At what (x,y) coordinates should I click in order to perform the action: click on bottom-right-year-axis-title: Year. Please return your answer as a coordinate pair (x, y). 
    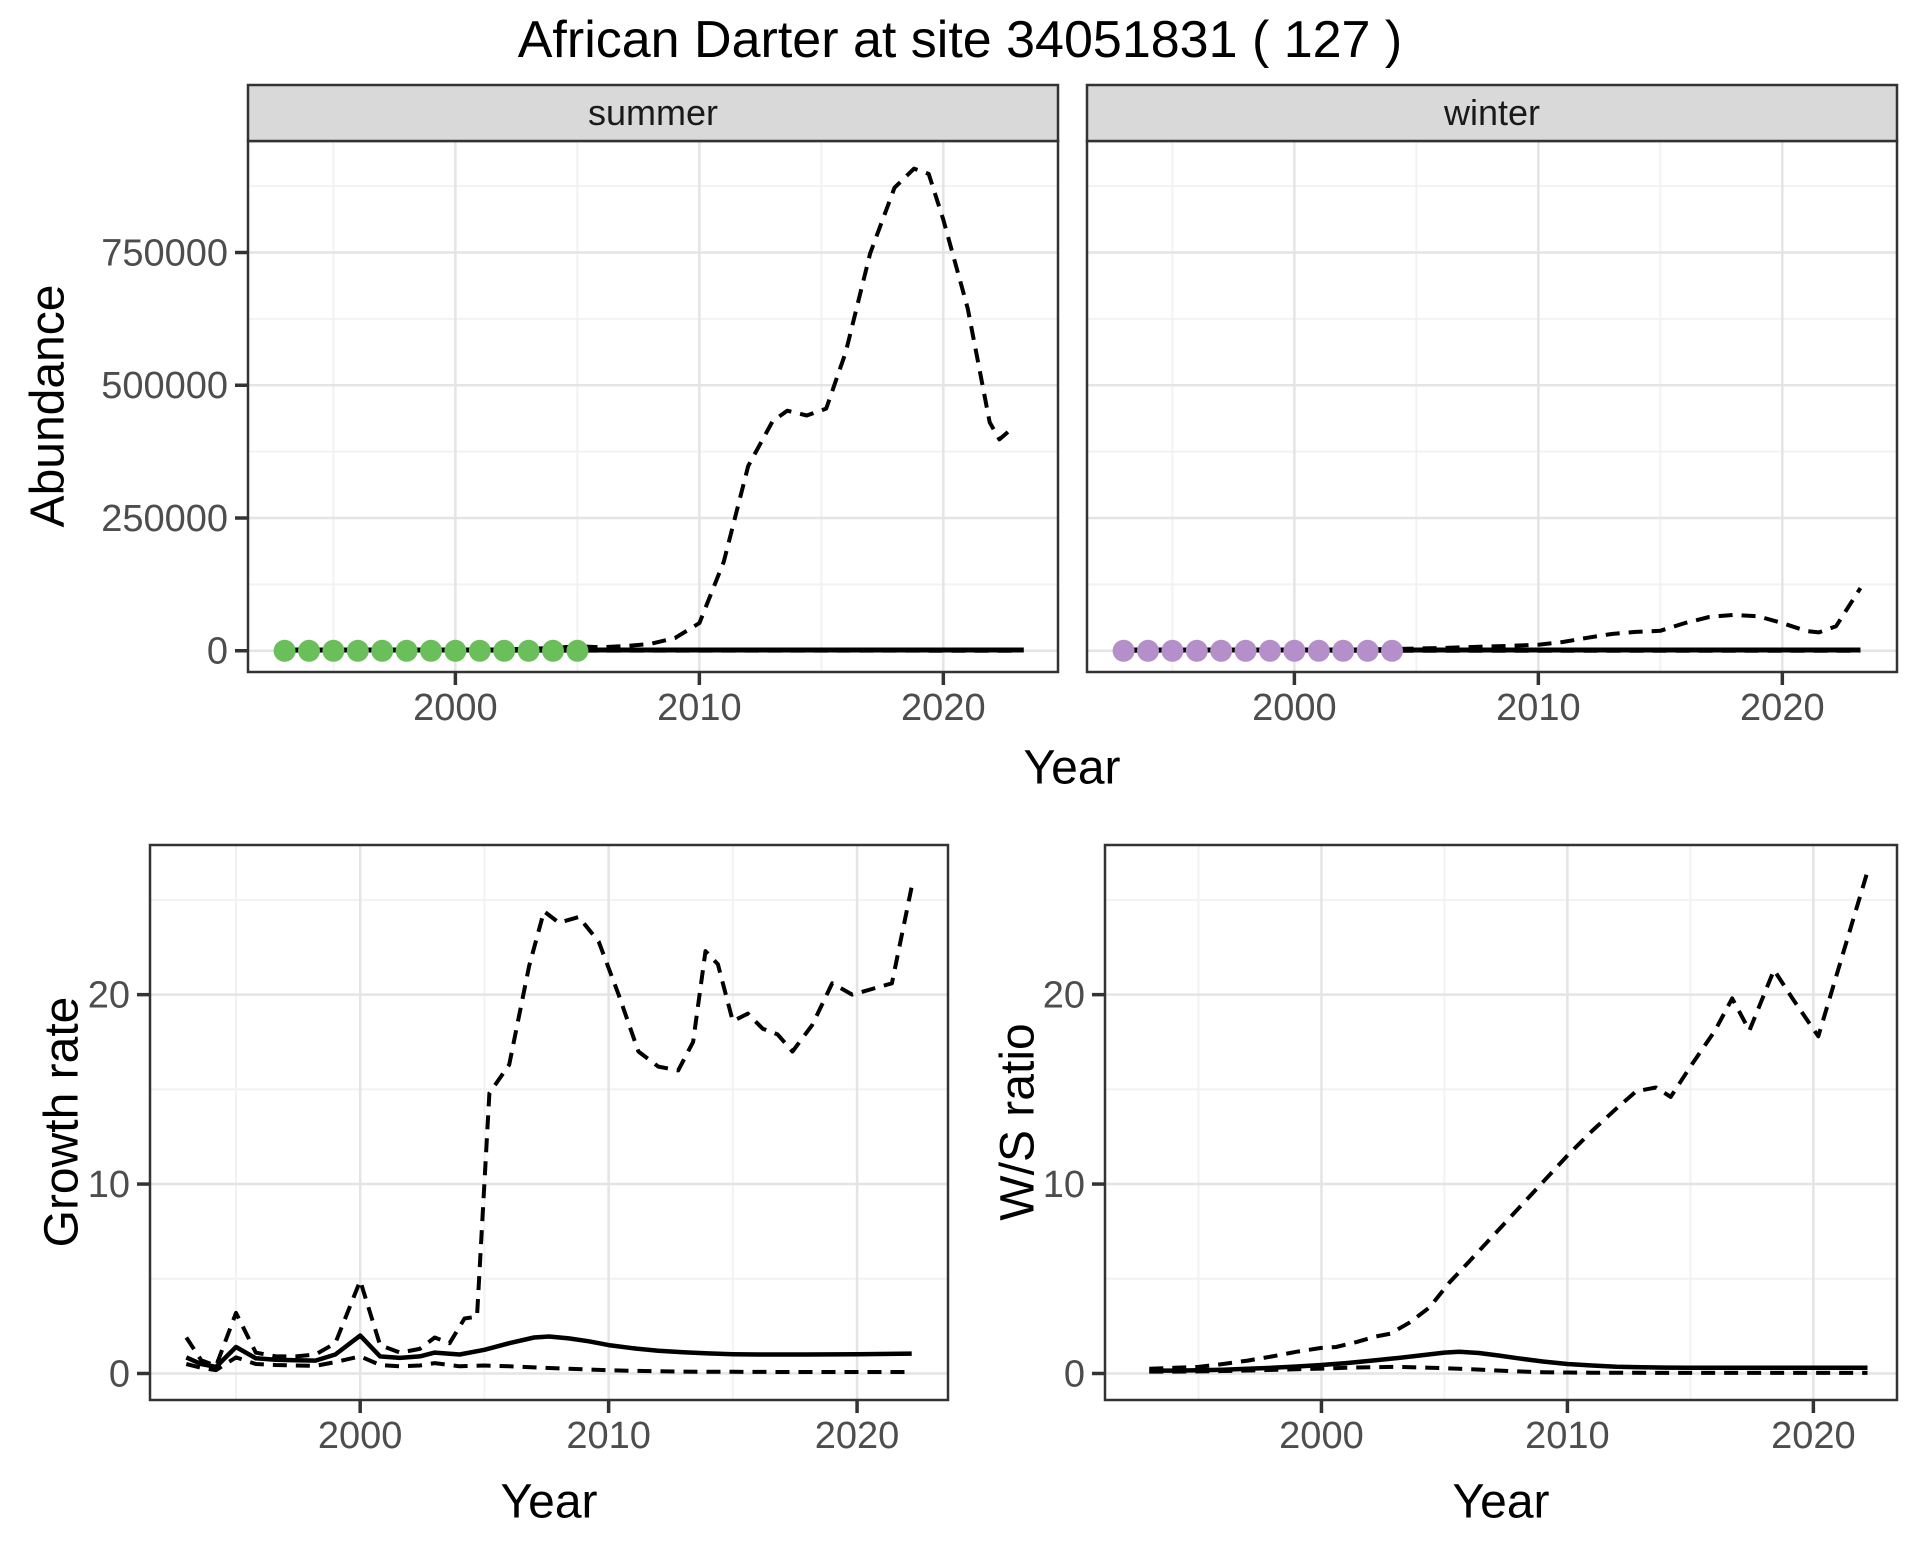
    Looking at the image, I should click on (1501, 1502).